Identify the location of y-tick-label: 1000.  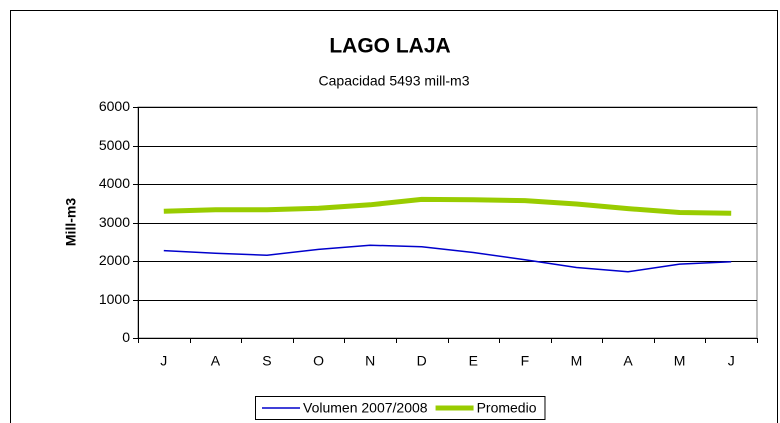
(114, 299).